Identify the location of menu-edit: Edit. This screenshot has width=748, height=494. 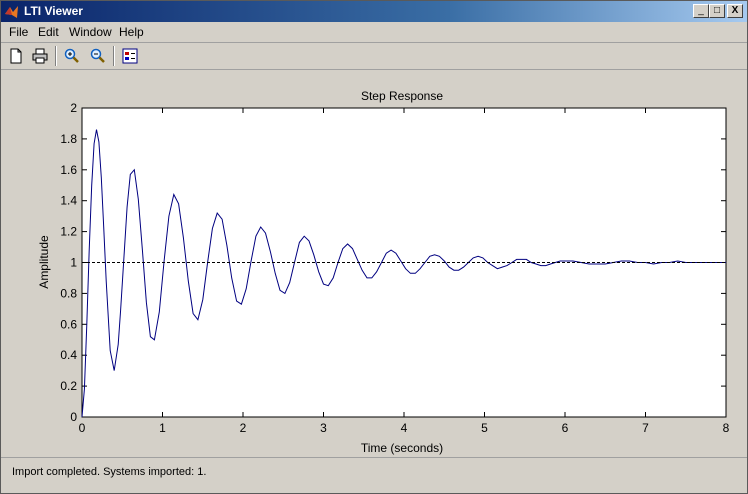
(48, 32).